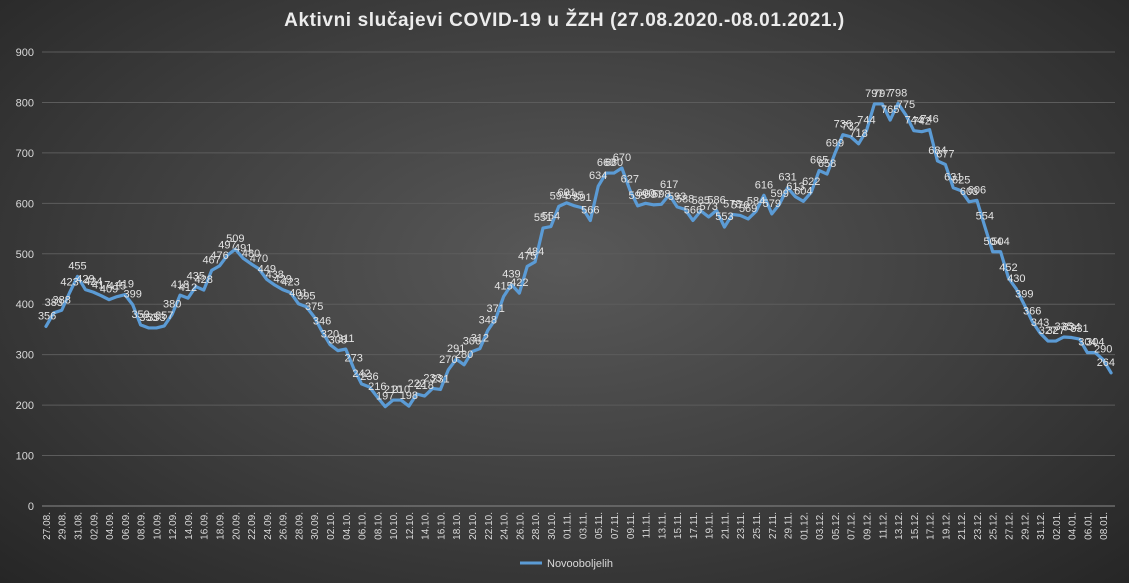 The image size is (1129, 583). What do you see at coordinates (906, 105) in the screenshot?
I see `data-label: 775` at bounding box center [906, 105].